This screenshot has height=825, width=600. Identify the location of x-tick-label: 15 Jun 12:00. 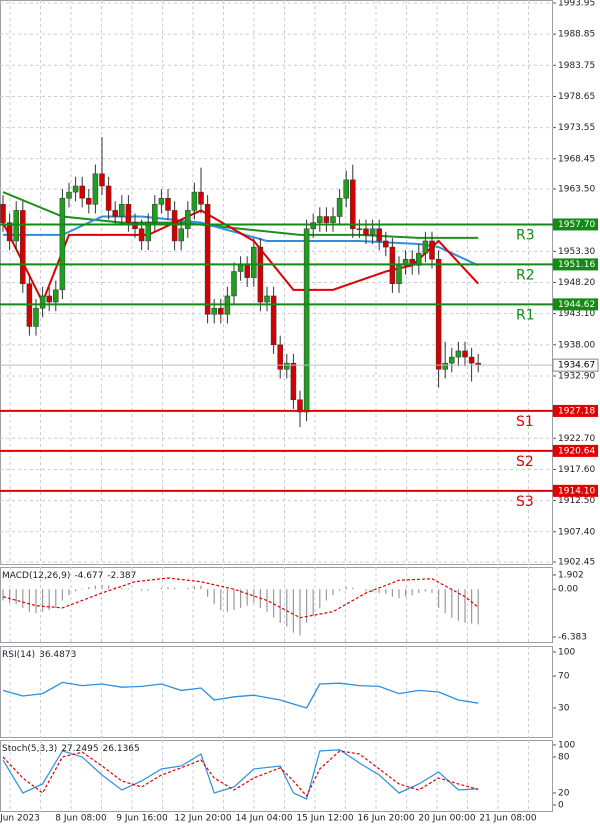
(324, 819).